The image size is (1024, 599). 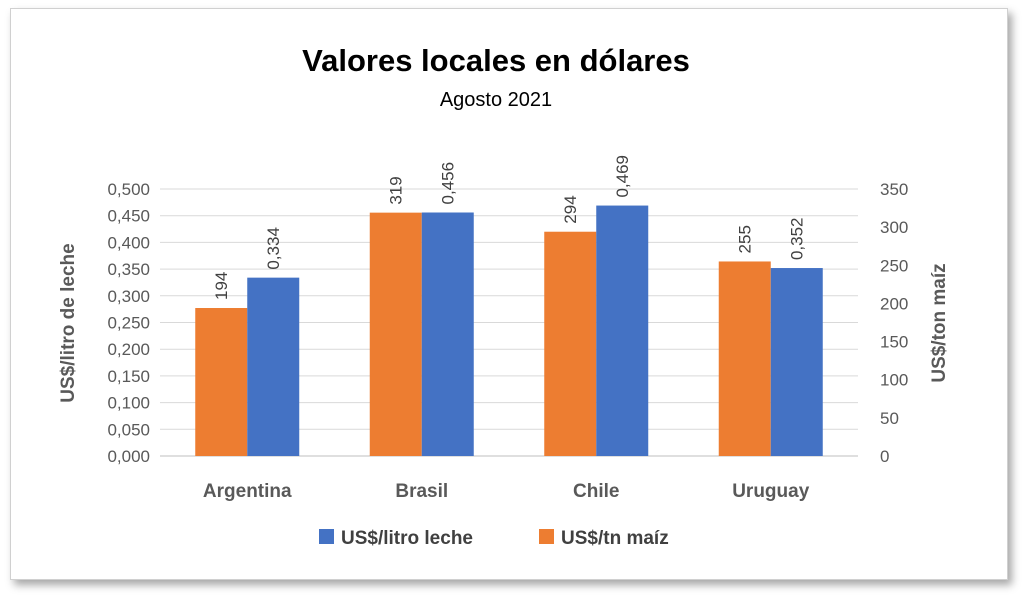 I want to click on left-axis-label: US$/litro de leche, so click(x=68, y=322).